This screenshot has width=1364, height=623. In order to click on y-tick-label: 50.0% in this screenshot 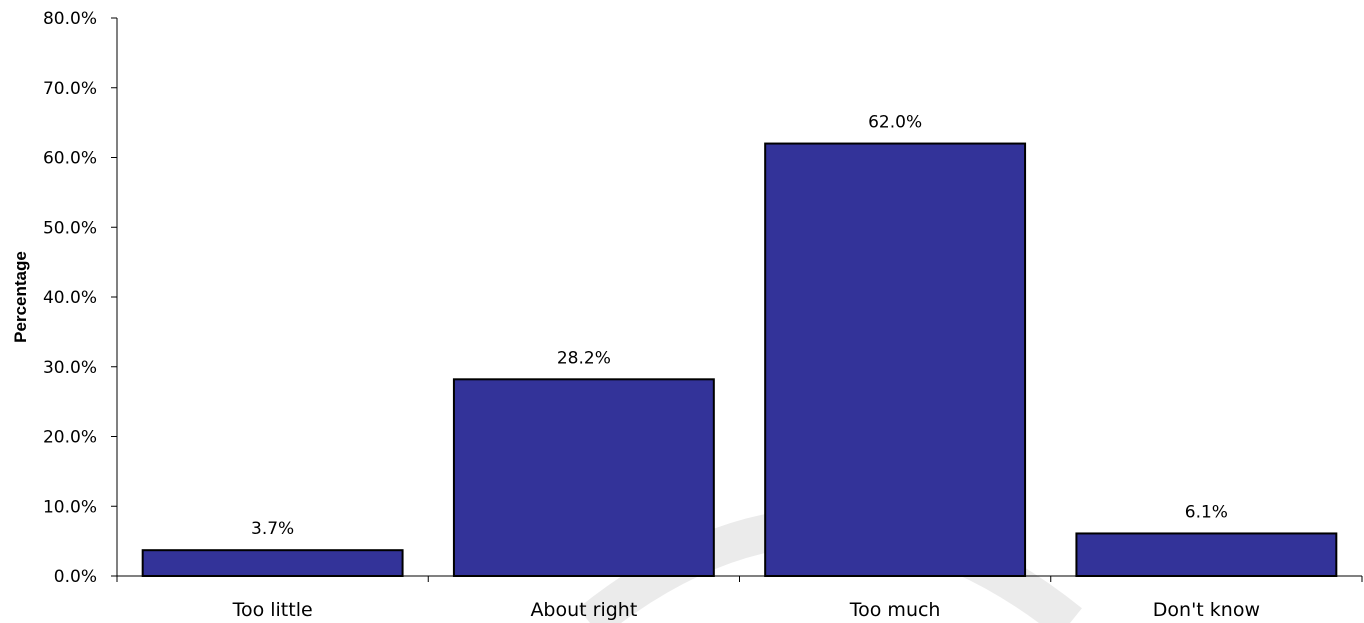, I will do `click(70, 228)`.